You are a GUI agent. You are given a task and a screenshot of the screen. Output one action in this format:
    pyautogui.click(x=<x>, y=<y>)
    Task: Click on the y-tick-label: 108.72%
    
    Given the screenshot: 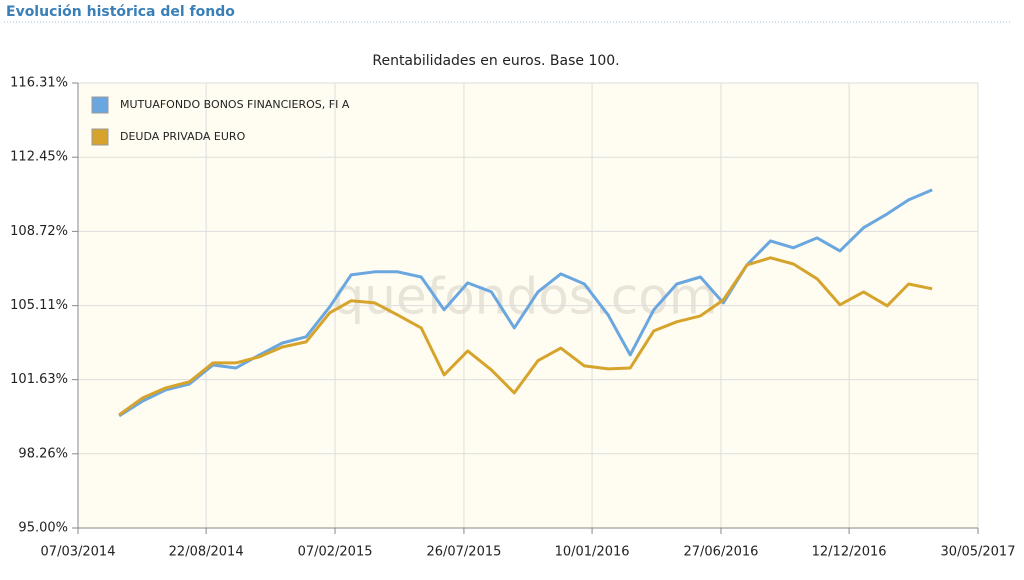 What is the action you would take?
    pyautogui.click(x=39, y=231)
    